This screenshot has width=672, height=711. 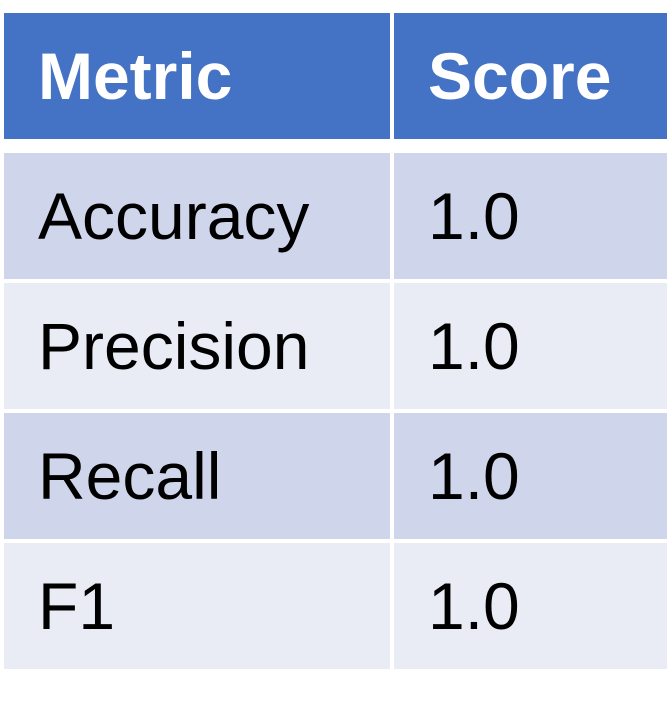 What do you see at coordinates (197, 346) in the screenshot?
I see `metric-cell: Precision` at bounding box center [197, 346].